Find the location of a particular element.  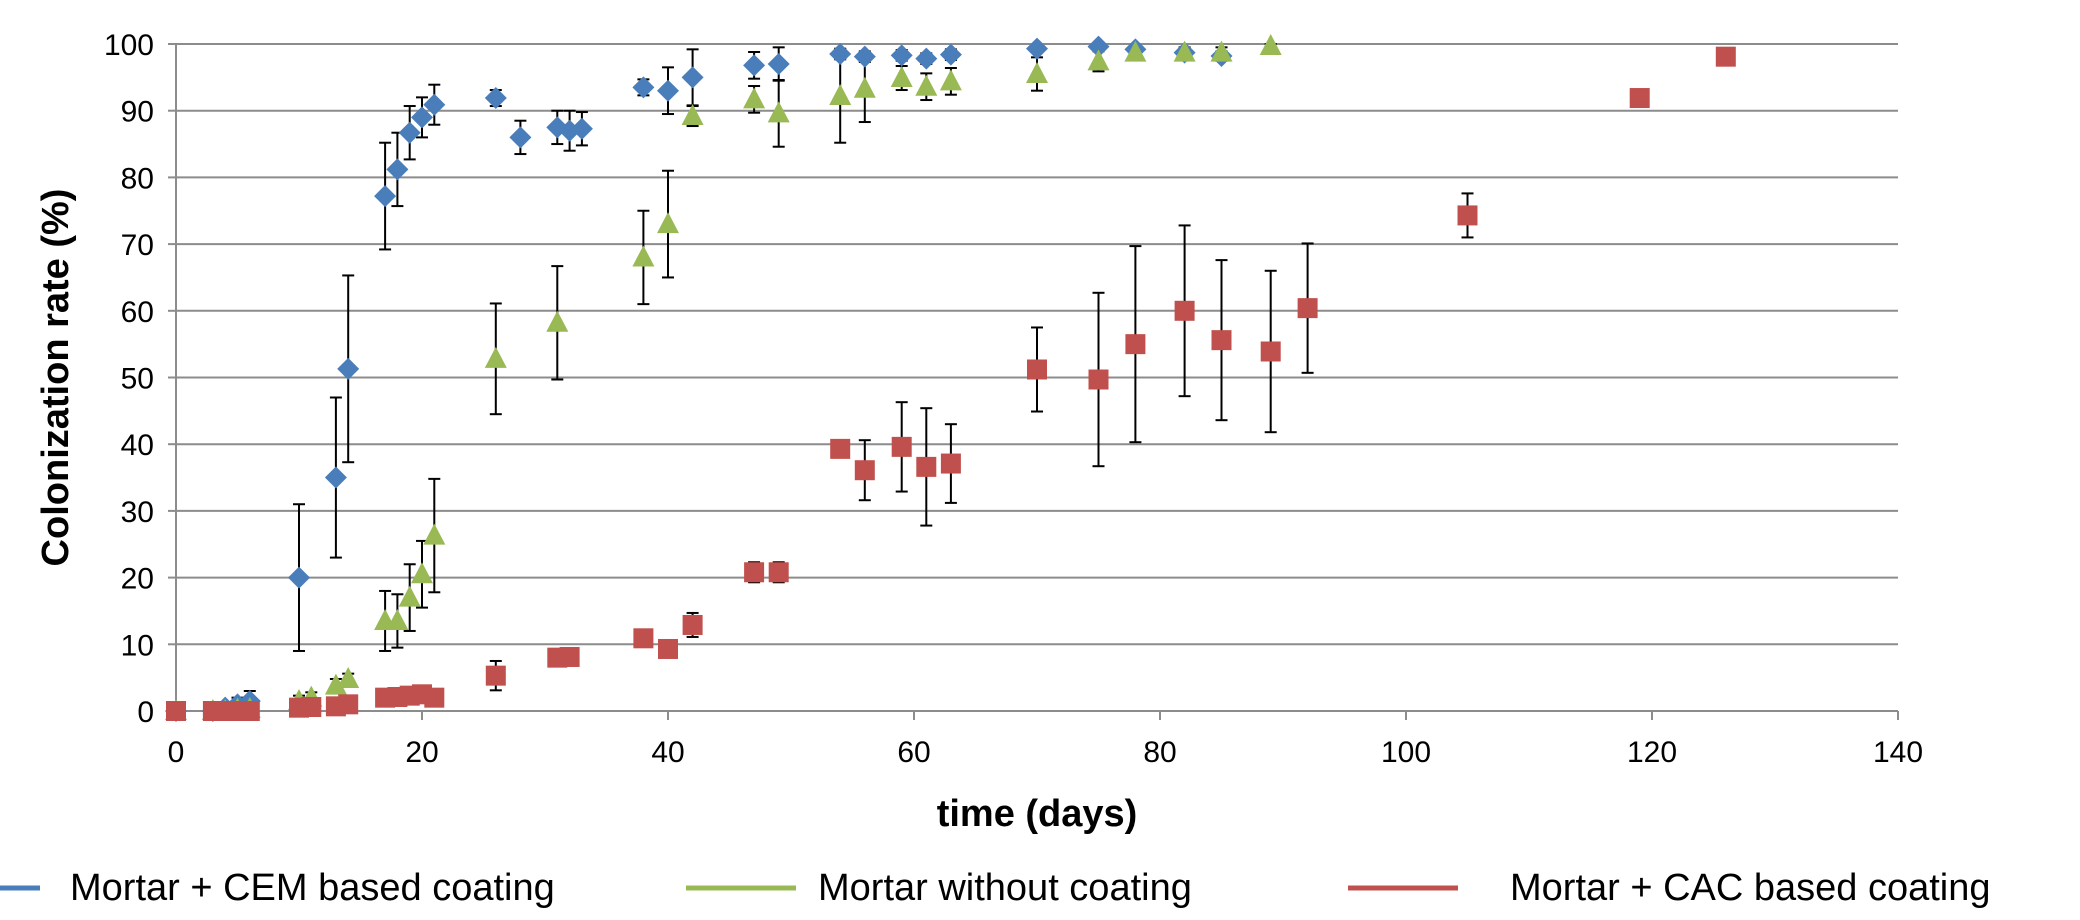

y-tick-label: 20 is located at coordinates (137, 579).